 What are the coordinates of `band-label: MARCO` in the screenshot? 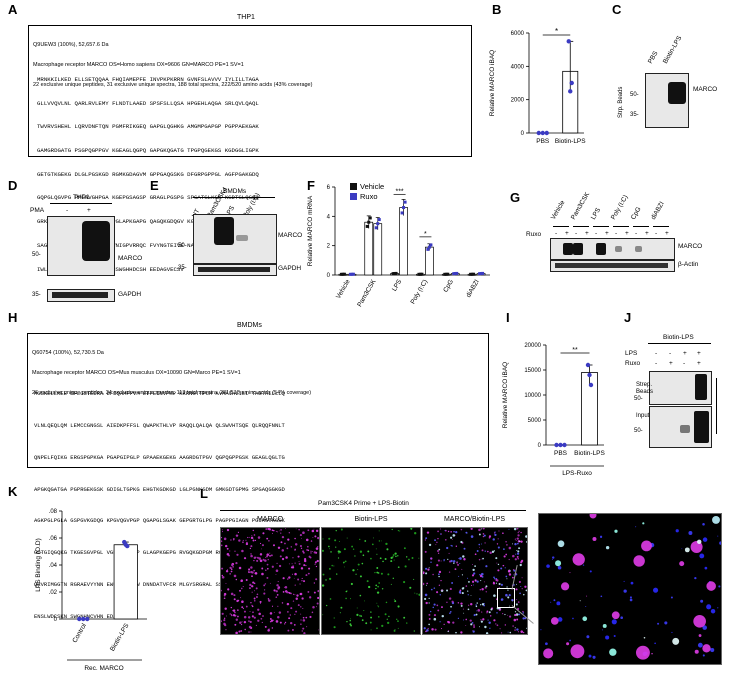 It's located at (130, 258).